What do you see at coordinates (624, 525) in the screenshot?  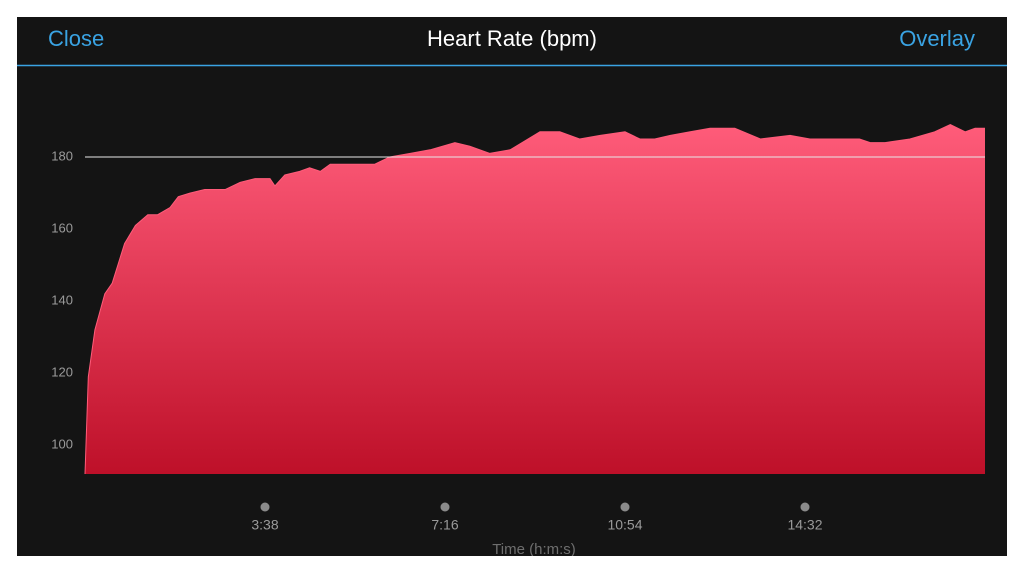 I see `x-tick-label: 10:54` at bounding box center [624, 525].